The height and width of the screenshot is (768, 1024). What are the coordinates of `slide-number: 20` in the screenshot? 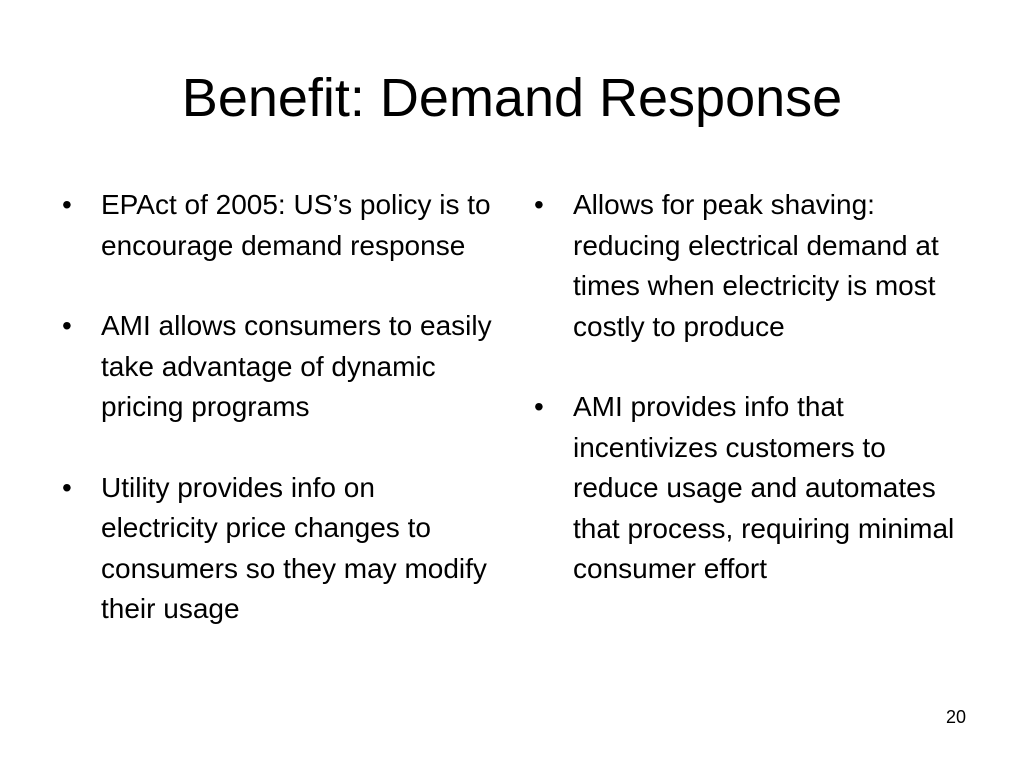 It's located at (955, 717).